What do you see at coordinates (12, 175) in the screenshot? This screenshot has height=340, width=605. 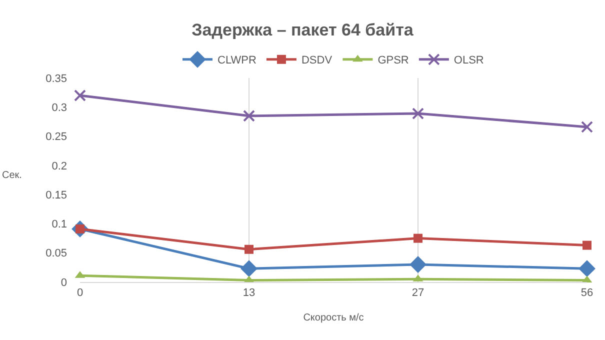 I see `y-axis-title: Сек.` at bounding box center [12, 175].